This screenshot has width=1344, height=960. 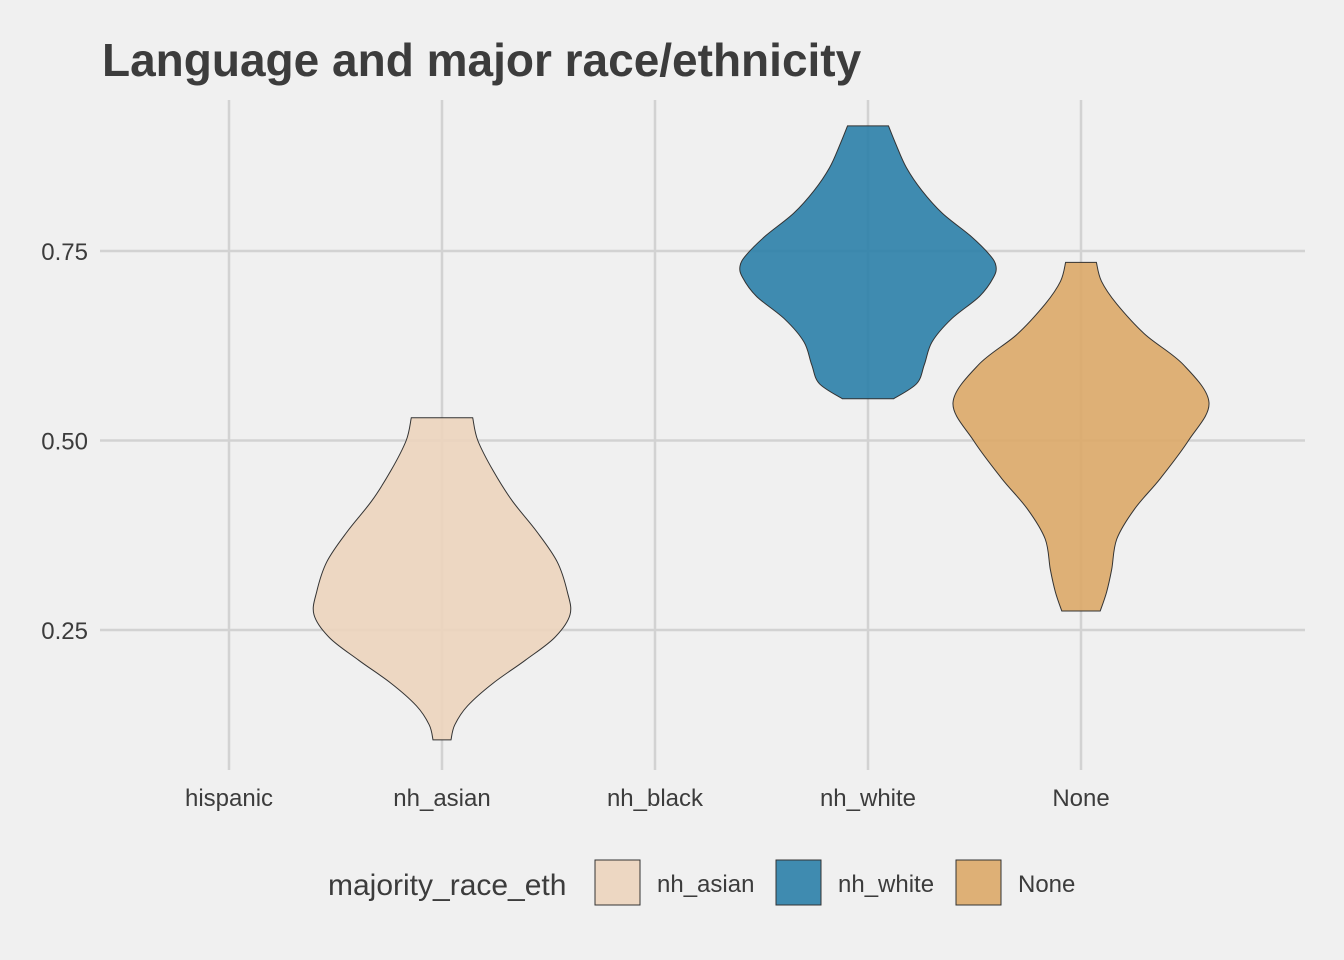 What do you see at coordinates (705, 884) in the screenshot?
I see `legend-label: nh_asian` at bounding box center [705, 884].